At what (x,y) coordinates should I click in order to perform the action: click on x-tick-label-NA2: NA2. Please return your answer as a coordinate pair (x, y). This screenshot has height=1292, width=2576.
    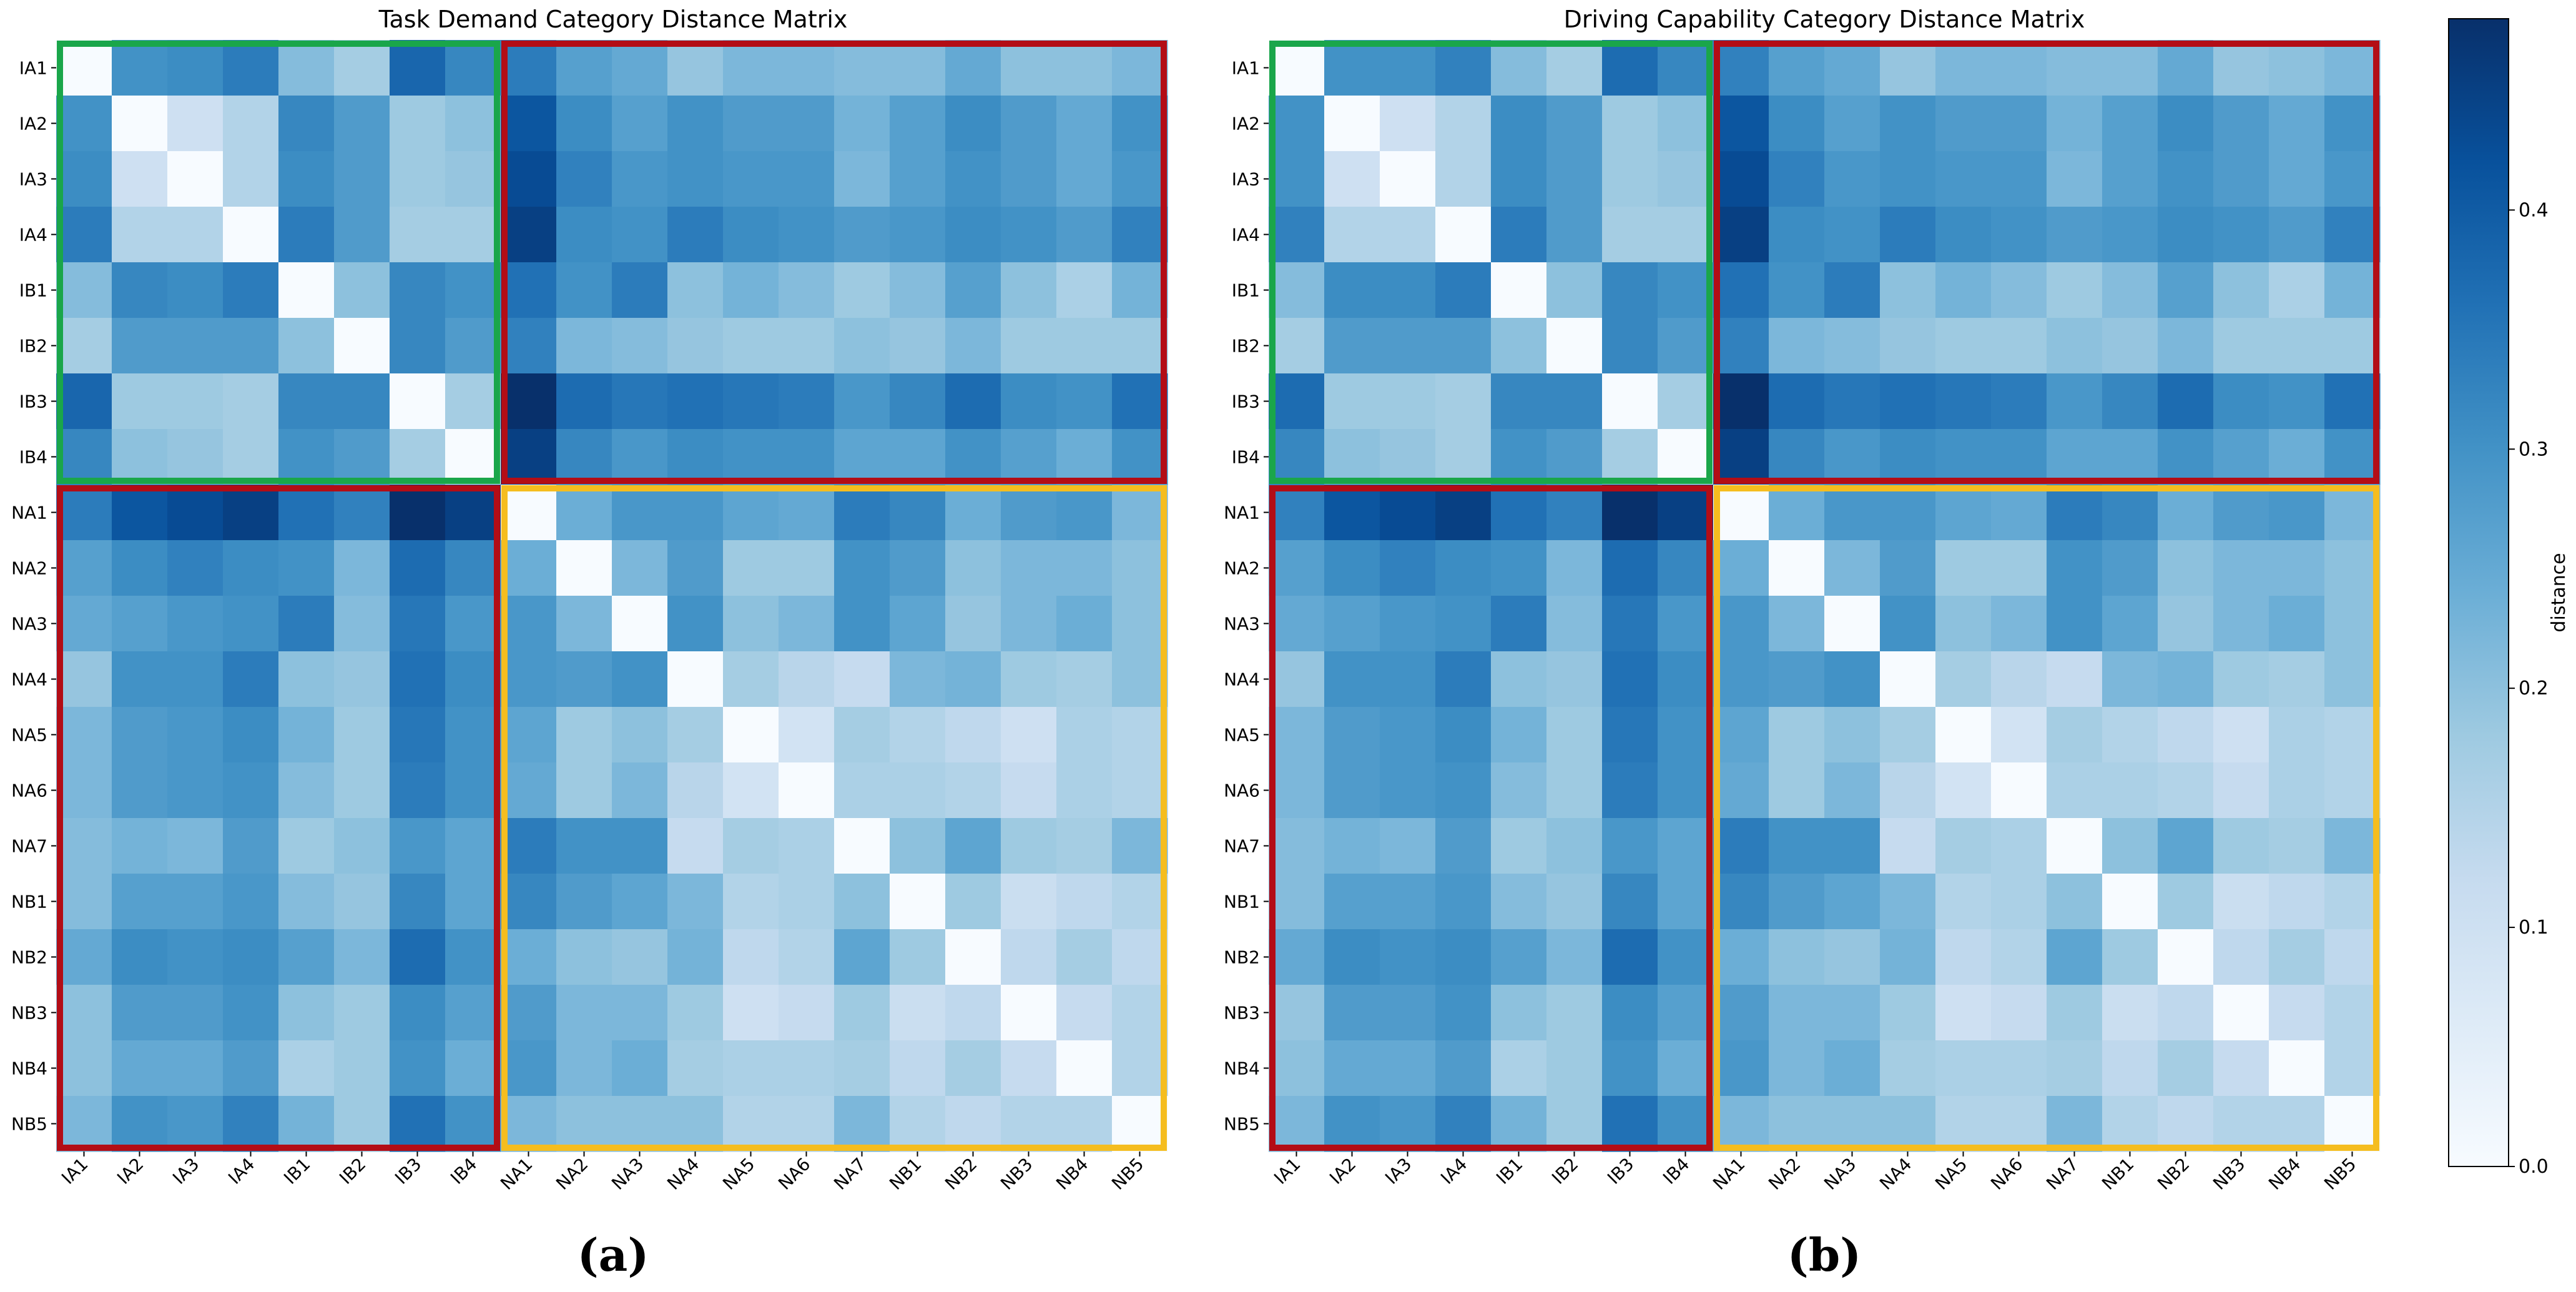
    Looking at the image, I should click on (1784, 1174).